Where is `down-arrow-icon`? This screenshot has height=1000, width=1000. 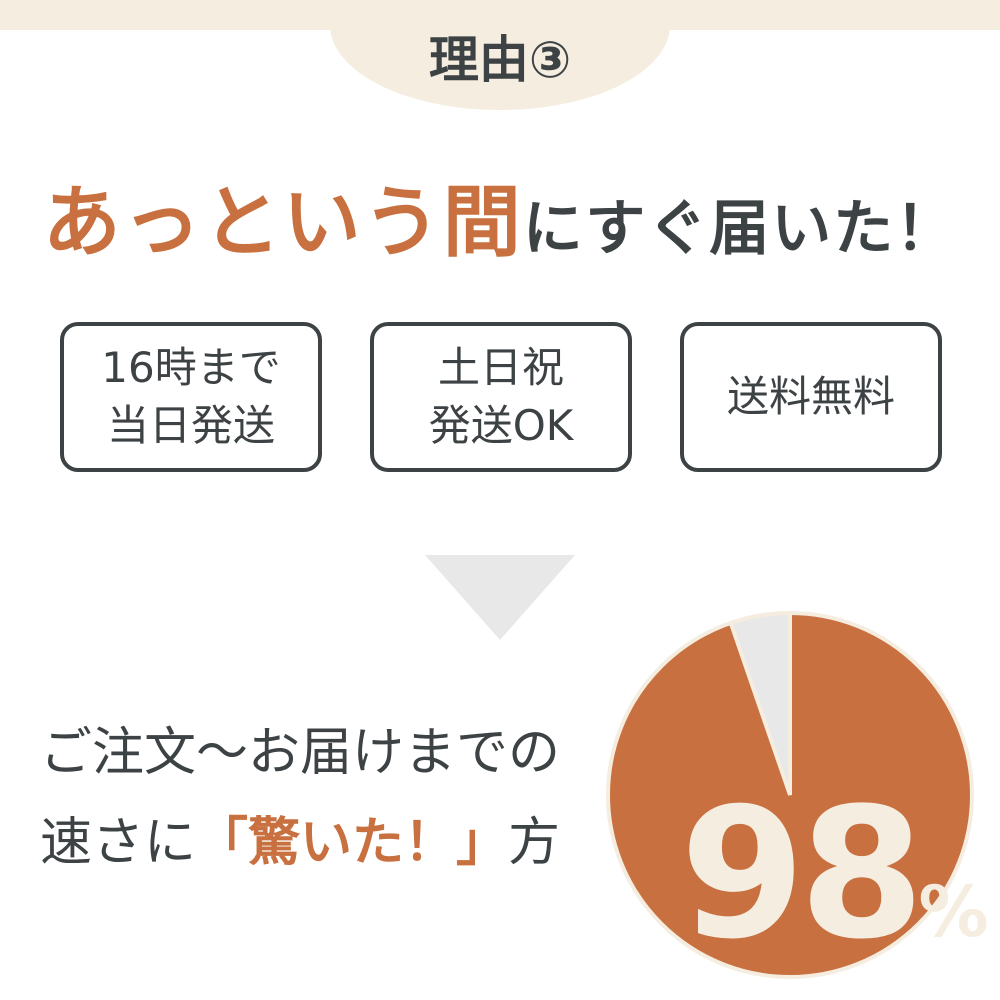
down-arrow-icon is located at coordinates (500, 597).